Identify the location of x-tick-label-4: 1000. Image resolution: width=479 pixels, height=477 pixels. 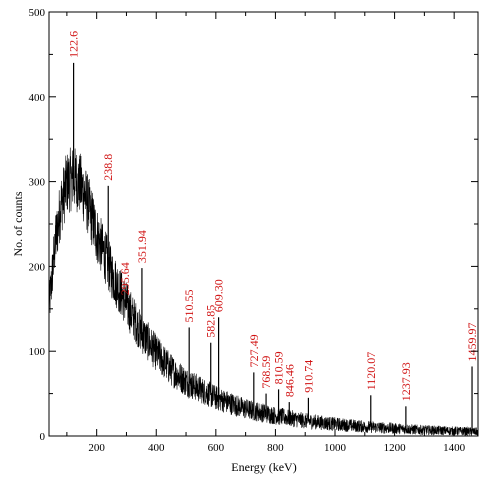
(335, 448).